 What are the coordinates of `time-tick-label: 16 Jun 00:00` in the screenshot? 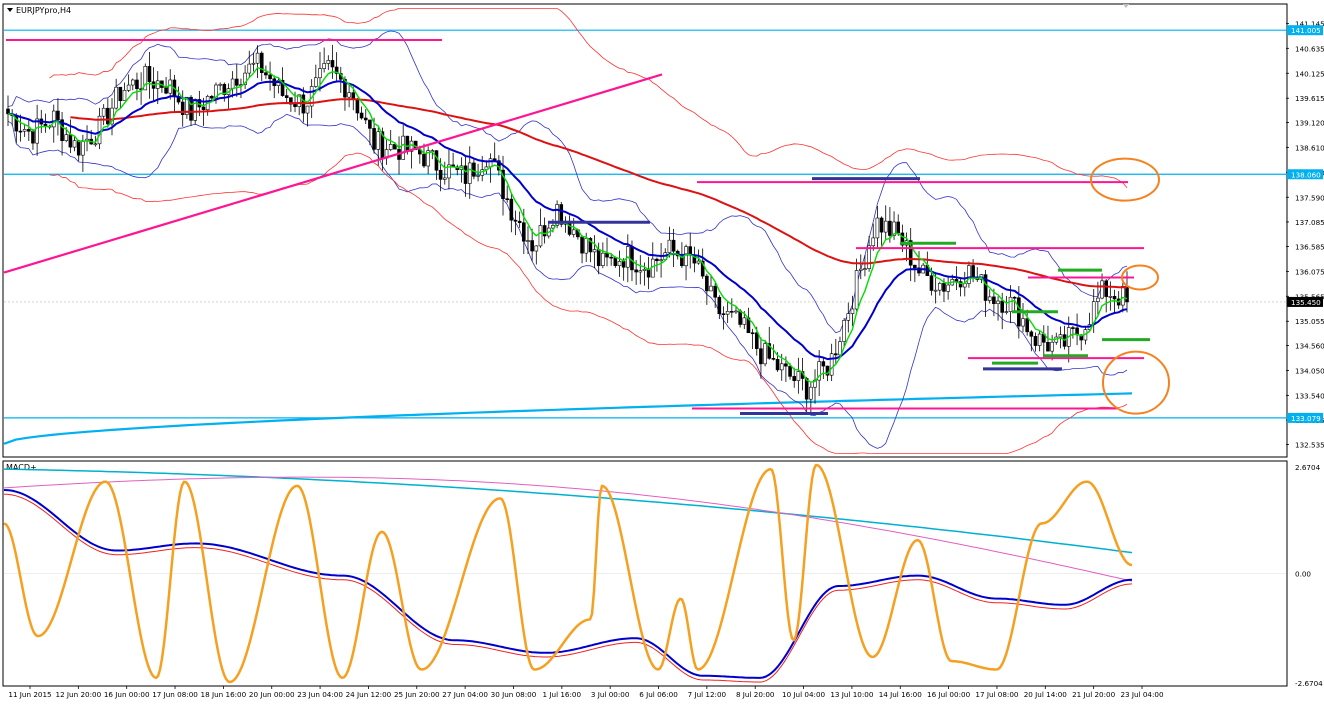 It's located at (127, 694).